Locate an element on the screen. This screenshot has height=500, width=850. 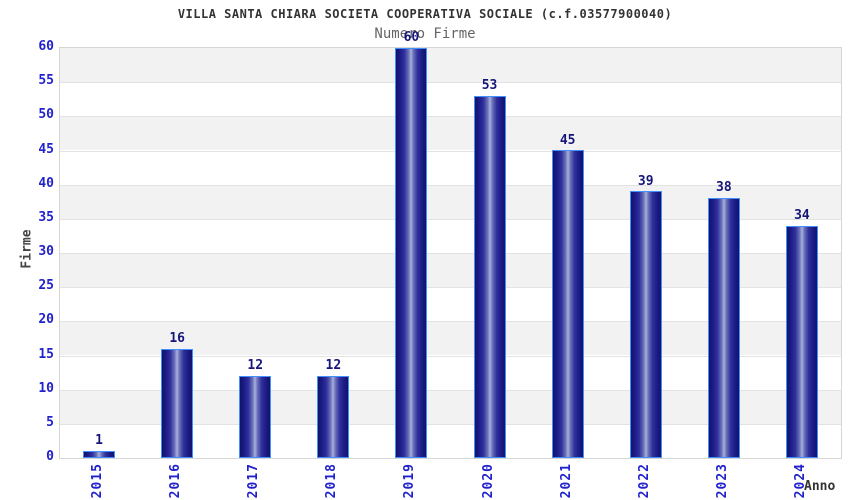
bar-value-label: 60 is located at coordinates (411, 37).